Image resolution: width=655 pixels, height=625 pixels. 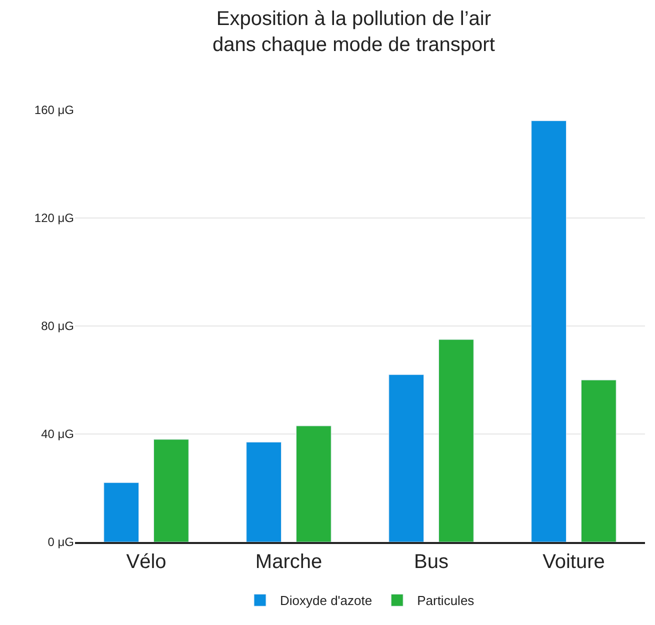 What do you see at coordinates (57, 326) in the screenshot?
I see `y-tick-label: 80 μG` at bounding box center [57, 326].